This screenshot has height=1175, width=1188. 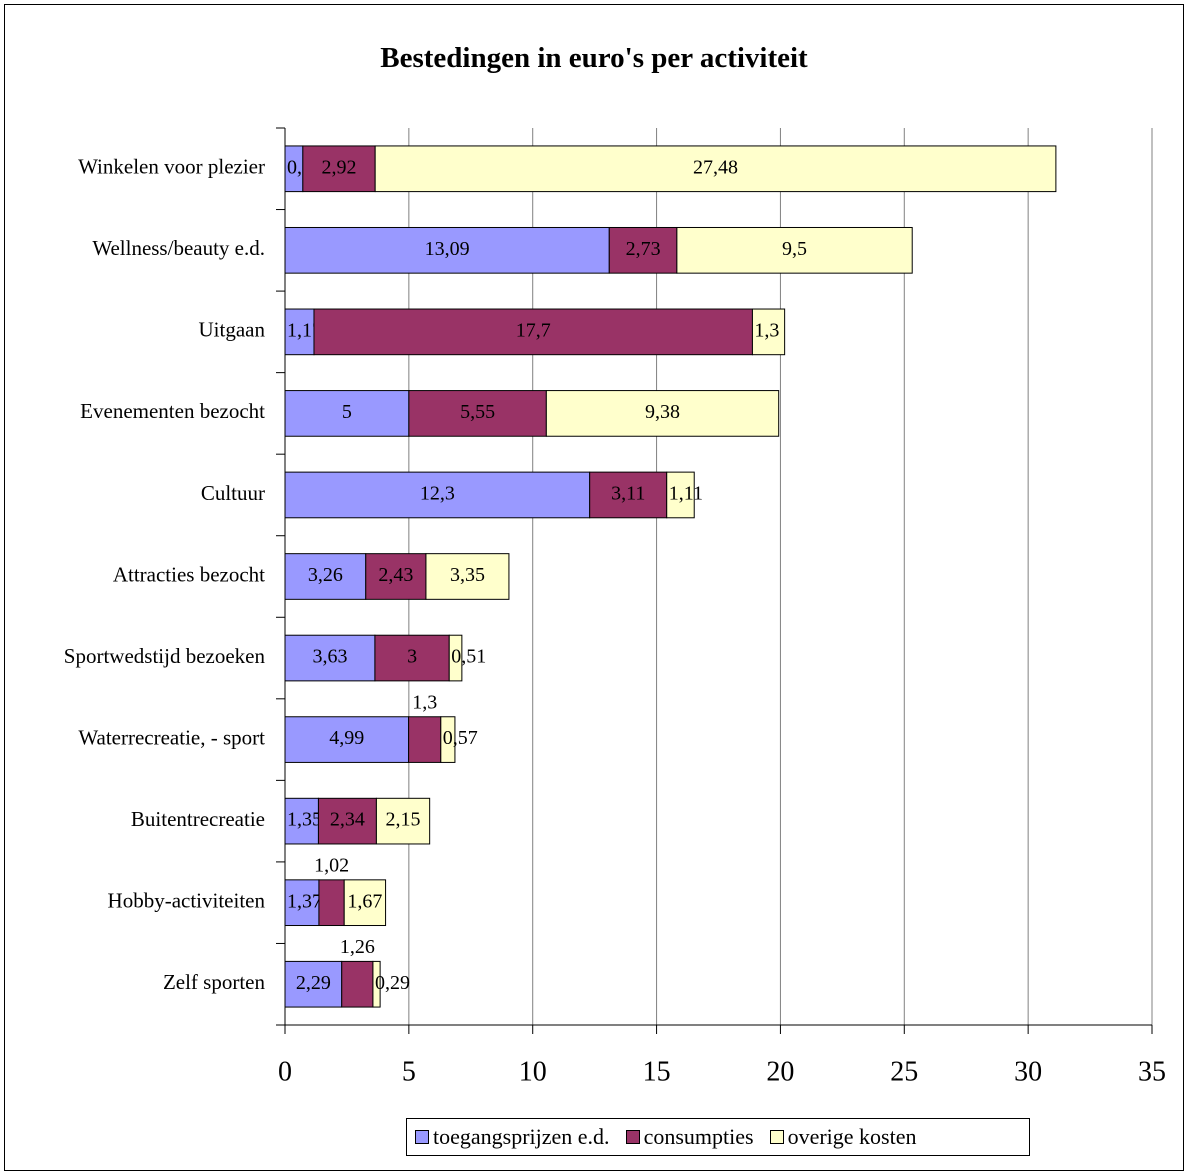 What do you see at coordinates (460, 738) in the screenshot?
I see `data-label: 0,57` at bounding box center [460, 738].